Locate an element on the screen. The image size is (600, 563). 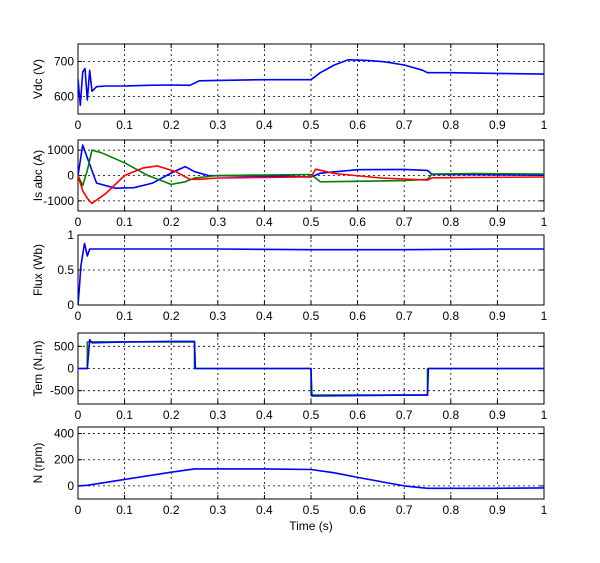
series-line-tem is located at coordinates (311, 367).